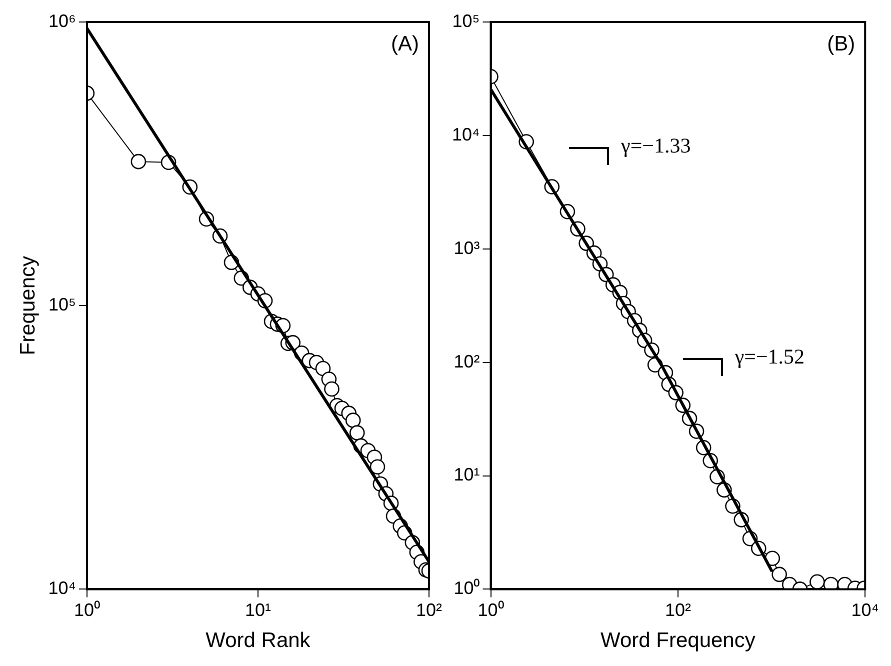 The width and height of the screenshot is (891, 666). What do you see at coordinates (769, 356) in the screenshot?
I see `annotation: γ=−1.52` at bounding box center [769, 356].